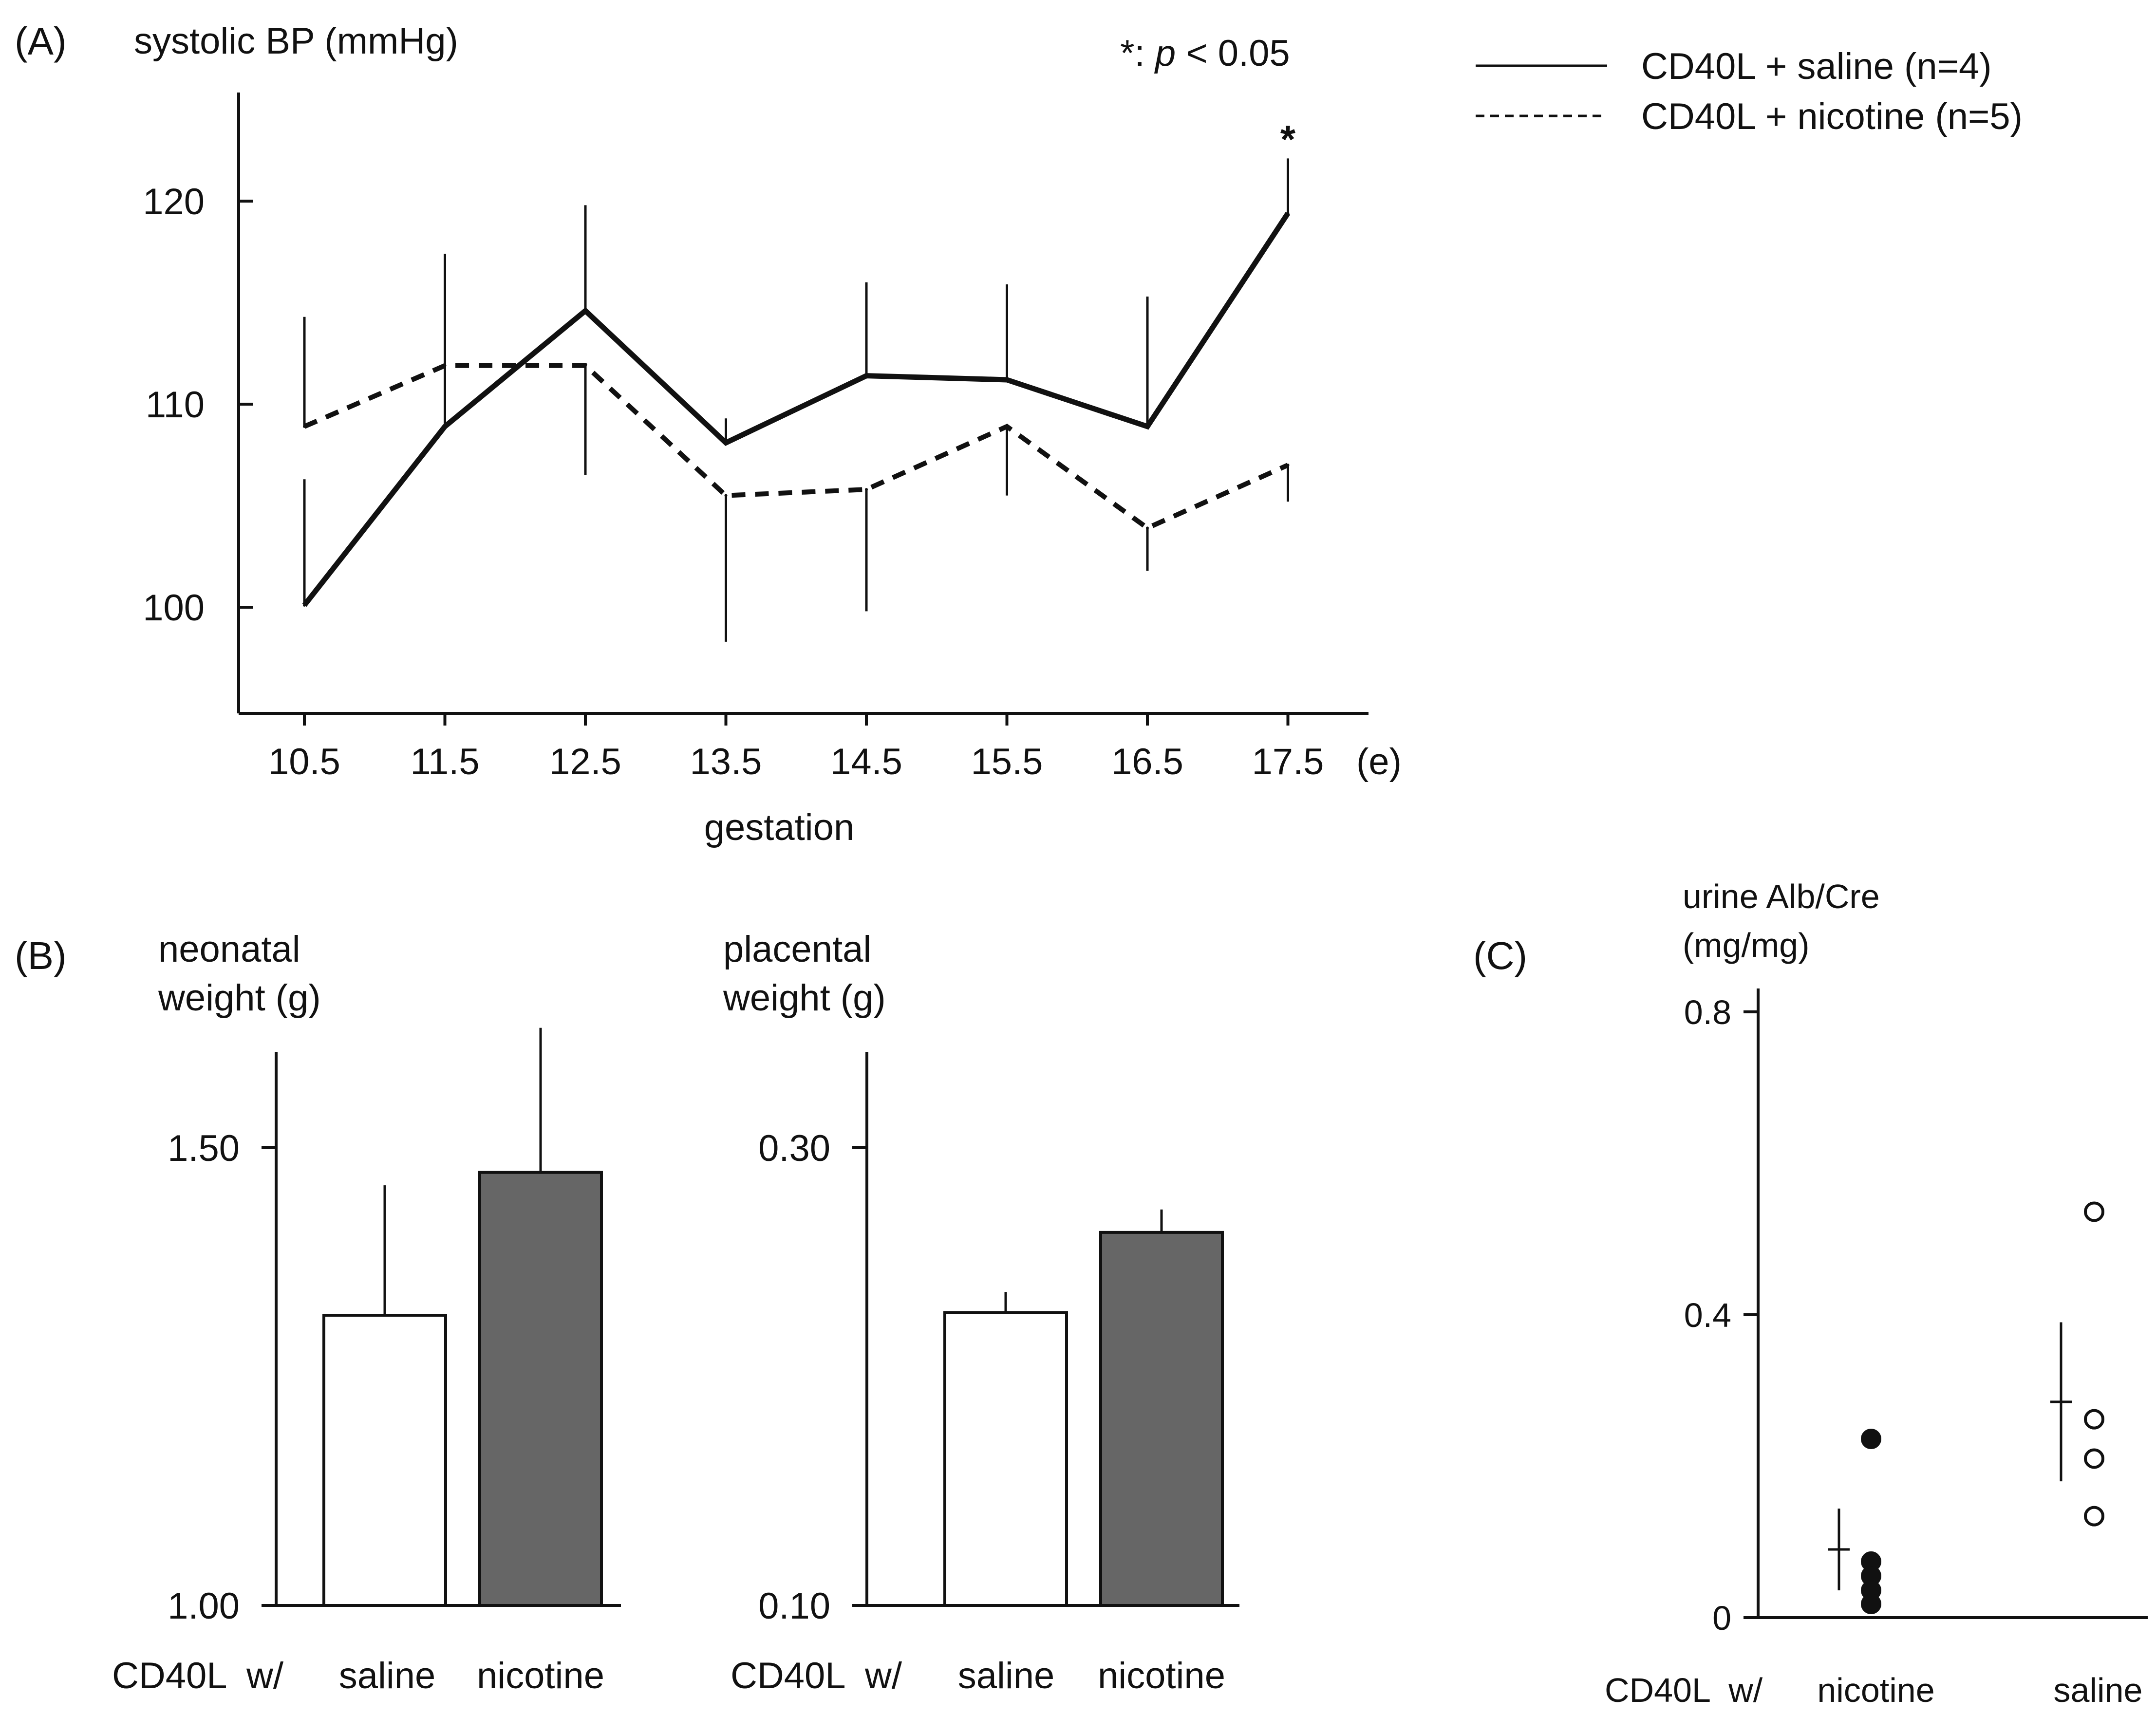  What do you see at coordinates (1161, 1675) in the screenshot?
I see `placental-cat-nicotine: nicotine` at bounding box center [1161, 1675].